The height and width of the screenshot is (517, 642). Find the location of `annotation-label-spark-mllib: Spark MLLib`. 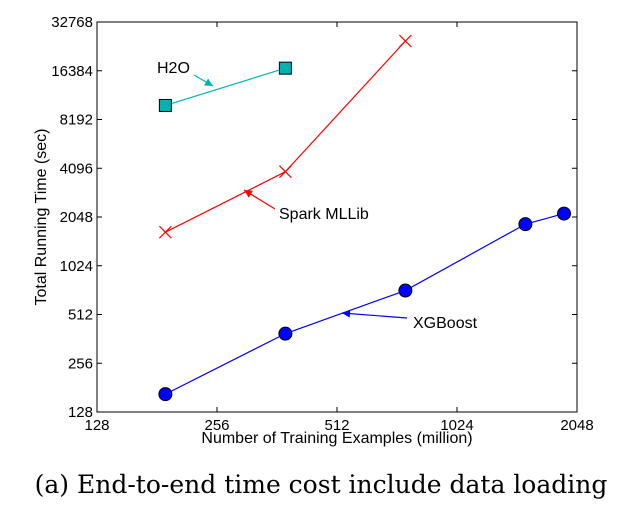

annotation-label-spark-mllib: Spark MLLib is located at coordinates (324, 214).